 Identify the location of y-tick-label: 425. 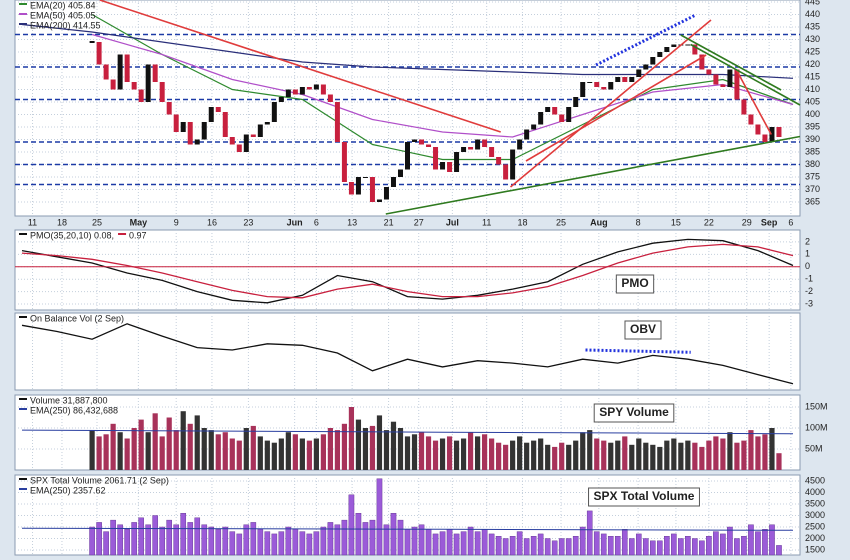
(812, 51).